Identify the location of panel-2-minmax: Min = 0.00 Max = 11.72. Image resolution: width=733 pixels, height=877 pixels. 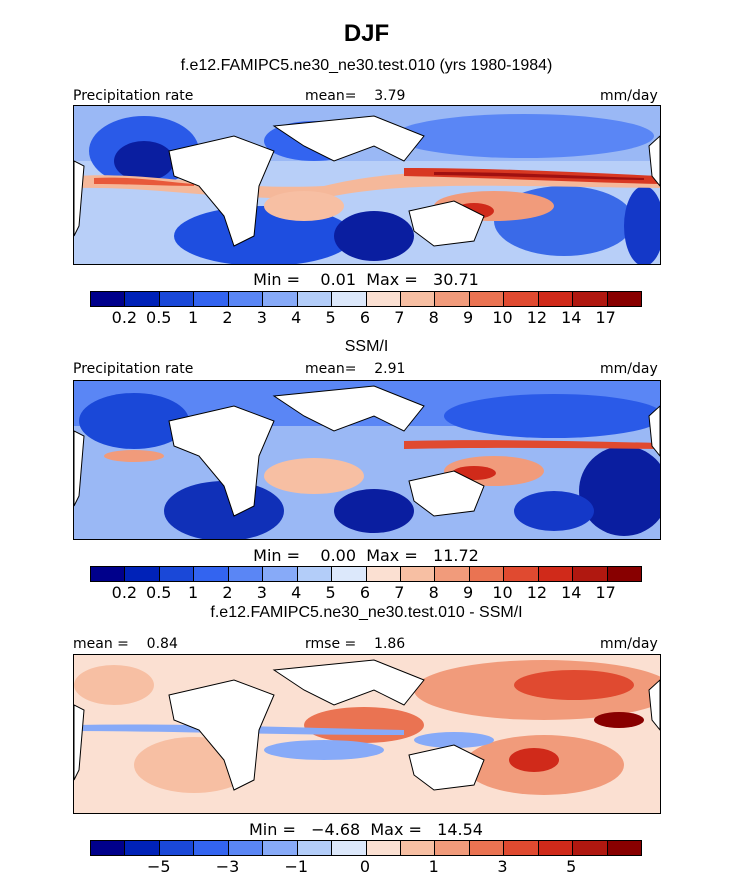
(366, 555).